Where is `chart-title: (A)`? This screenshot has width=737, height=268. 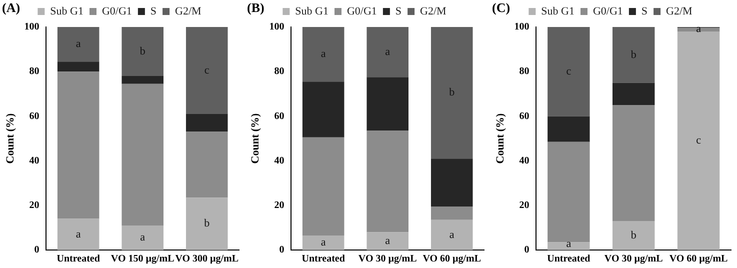
chart-title: (A) is located at coordinates (11, 8).